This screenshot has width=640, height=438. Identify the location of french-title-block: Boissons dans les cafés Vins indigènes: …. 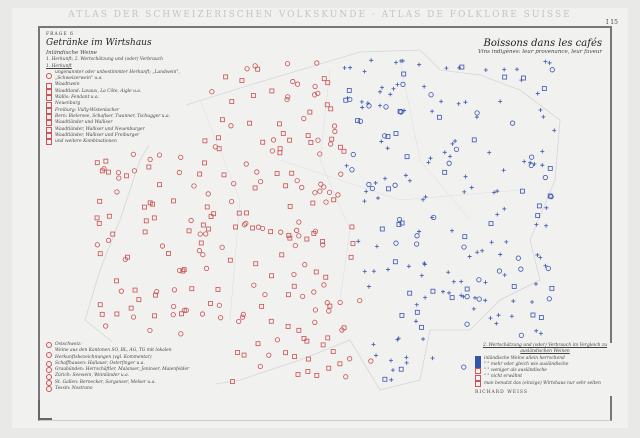
(539, 46).